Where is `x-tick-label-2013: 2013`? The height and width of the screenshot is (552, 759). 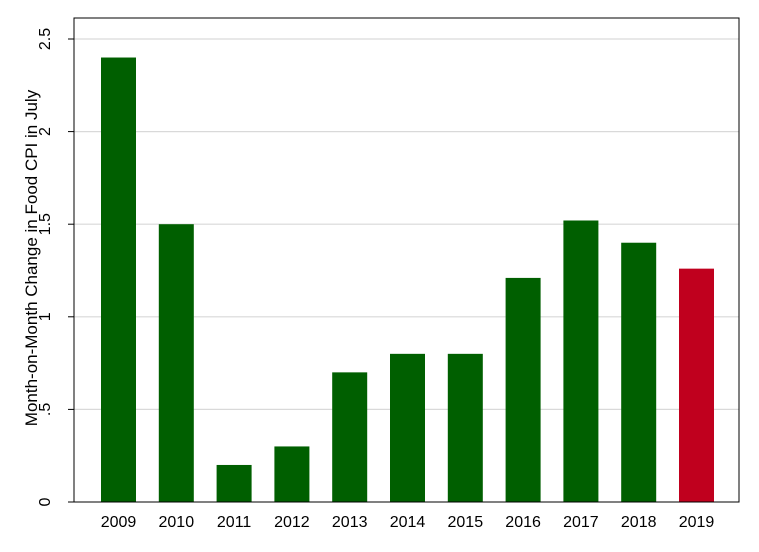
x-tick-label-2013: 2013 is located at coordinates (350, 522).